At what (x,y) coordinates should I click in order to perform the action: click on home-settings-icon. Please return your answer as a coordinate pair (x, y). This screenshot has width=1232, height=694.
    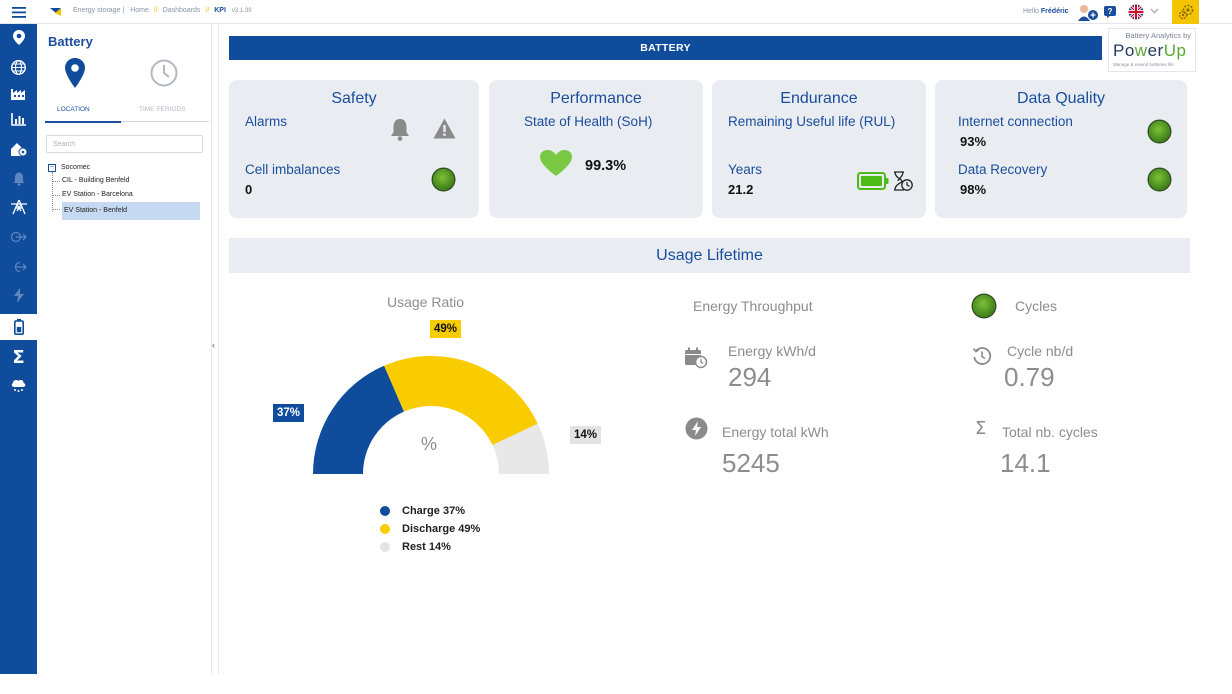
    Looking at the image, I should click on (18, 149).